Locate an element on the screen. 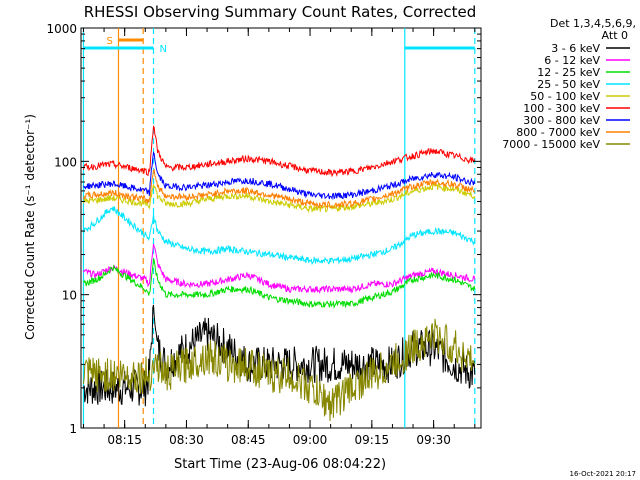 The image size is (640, 480). x-tick-label: 08:30 is located at coordinates (186, 440).